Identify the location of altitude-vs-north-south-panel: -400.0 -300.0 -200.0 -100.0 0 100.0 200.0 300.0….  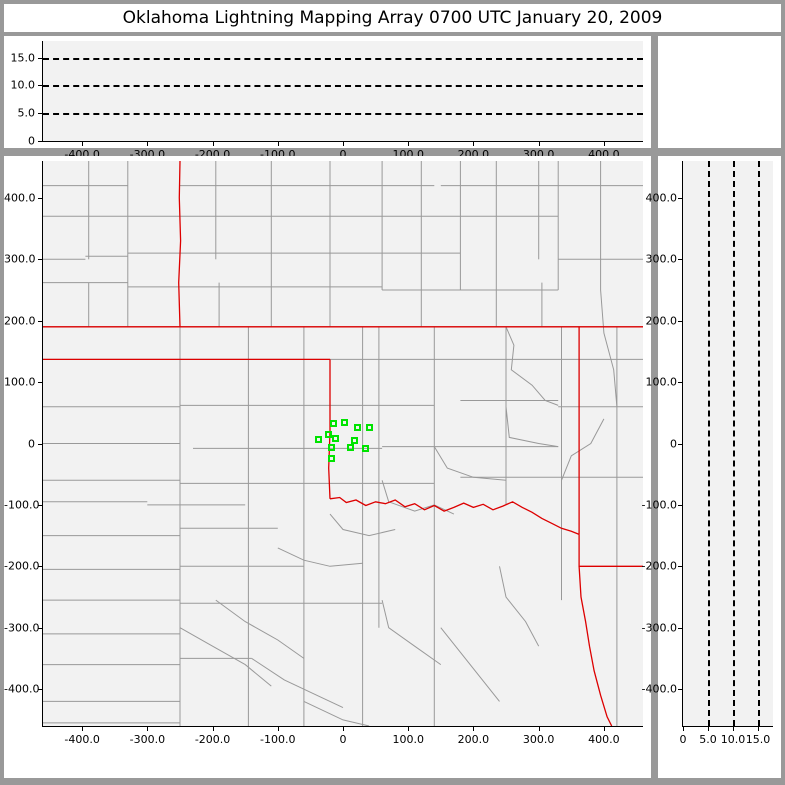
(711, 467).